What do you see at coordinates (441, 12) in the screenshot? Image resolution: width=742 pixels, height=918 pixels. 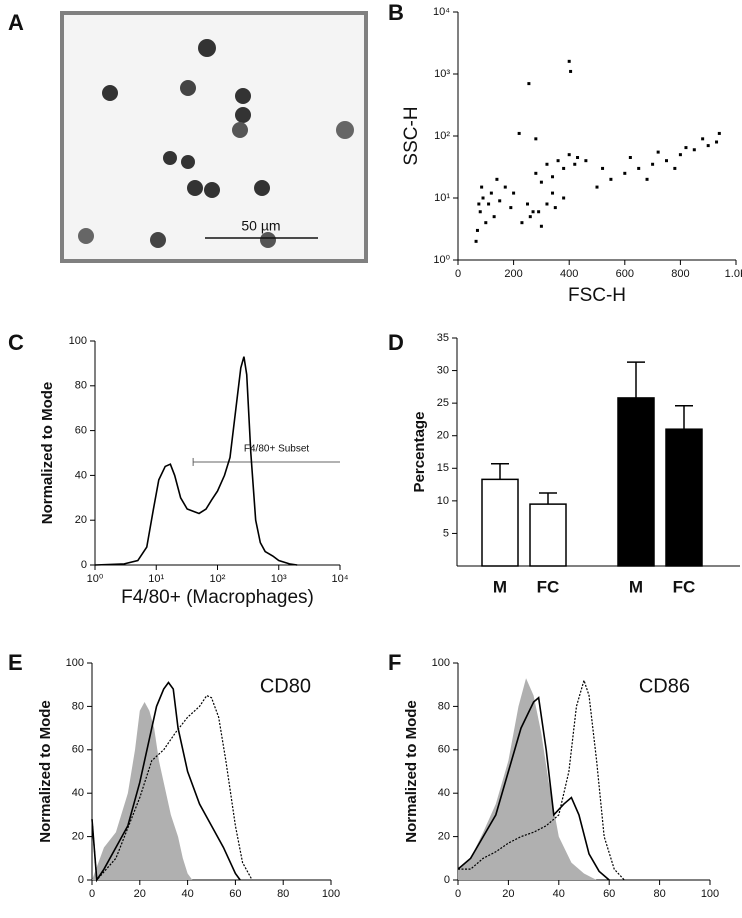 I see `y-tick-label: 10⁴` at bounding box center [441, 12].